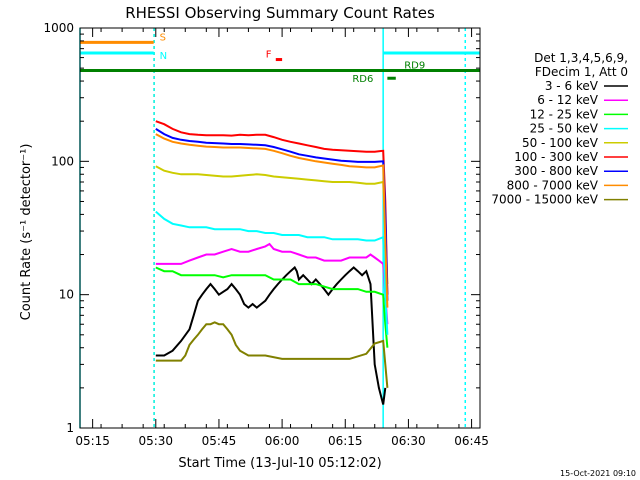 This screenshot has width=640, height=480. I want to click on y-tick-label: 1, so click(70, 428).